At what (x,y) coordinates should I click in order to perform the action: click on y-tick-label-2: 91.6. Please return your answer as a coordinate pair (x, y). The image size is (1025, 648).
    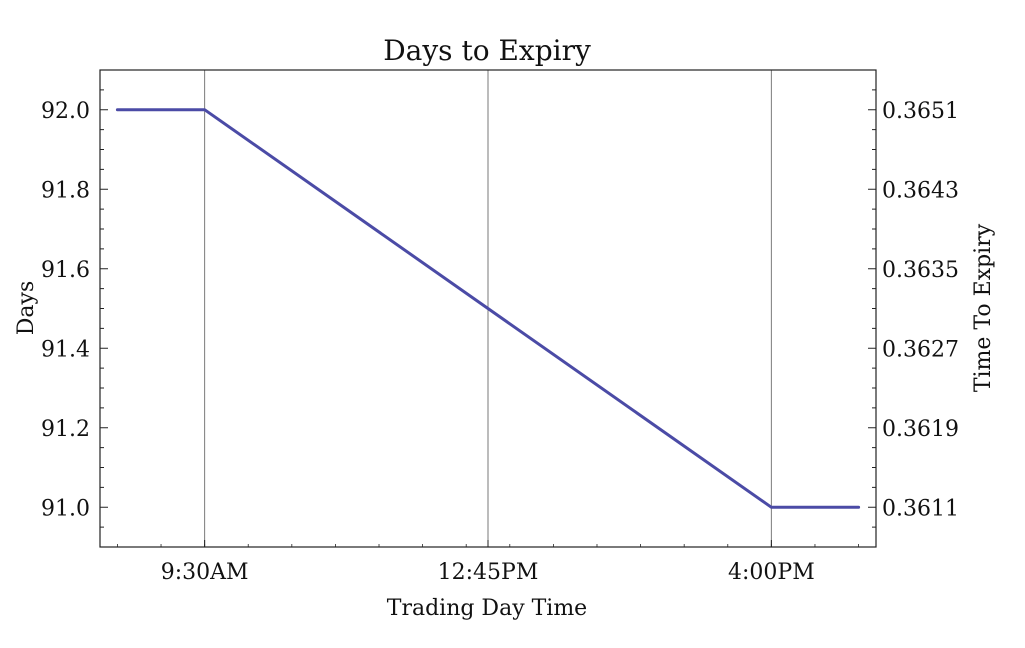
    Looking at the image, I should click on (65, 270).